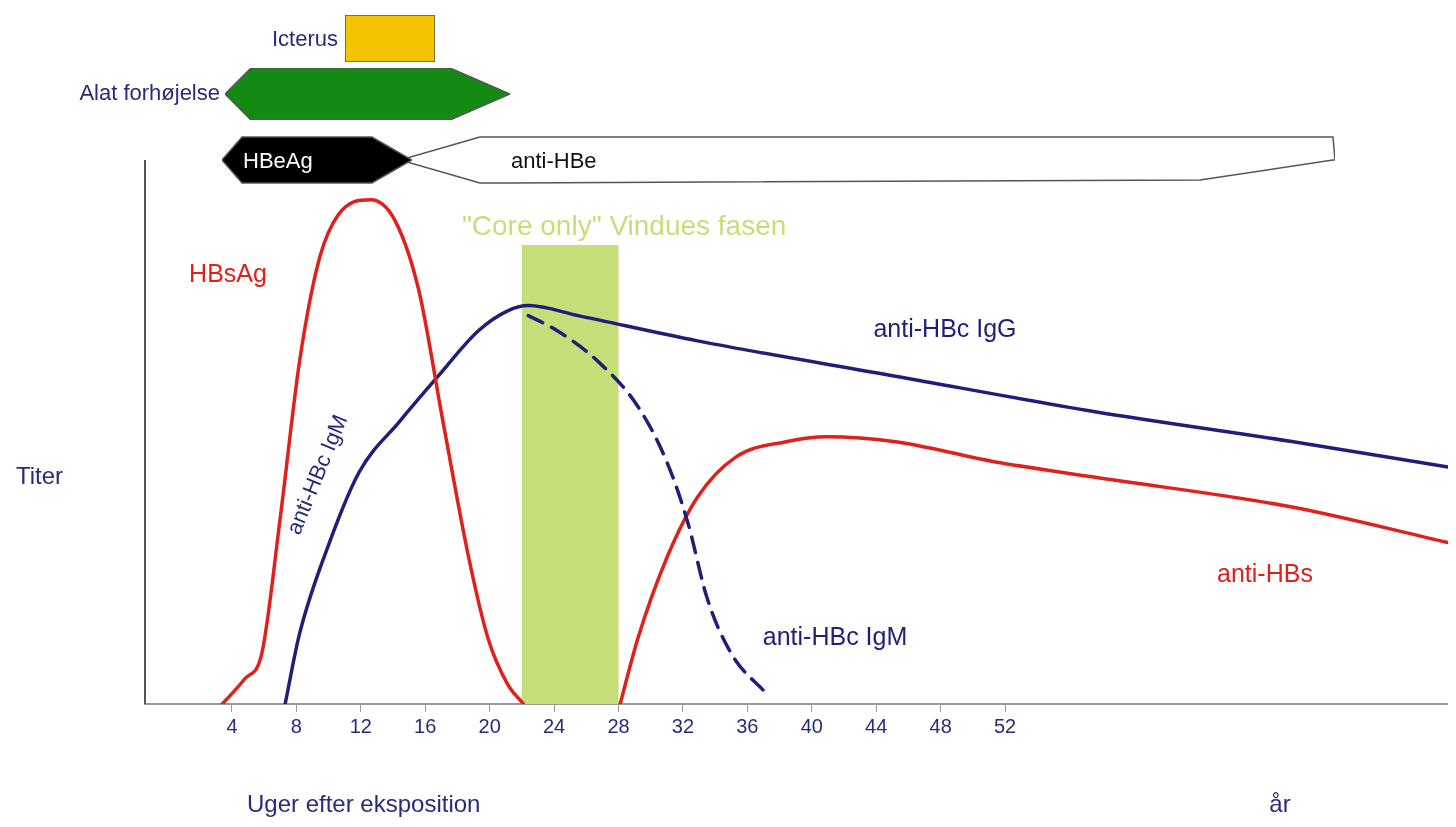 The image size is (1456, 827). What do you see at coordinates (363, 803) in the screenshot?
I see `x-axis-title: Uger efter eksposition` at bounding box center [363, 803].